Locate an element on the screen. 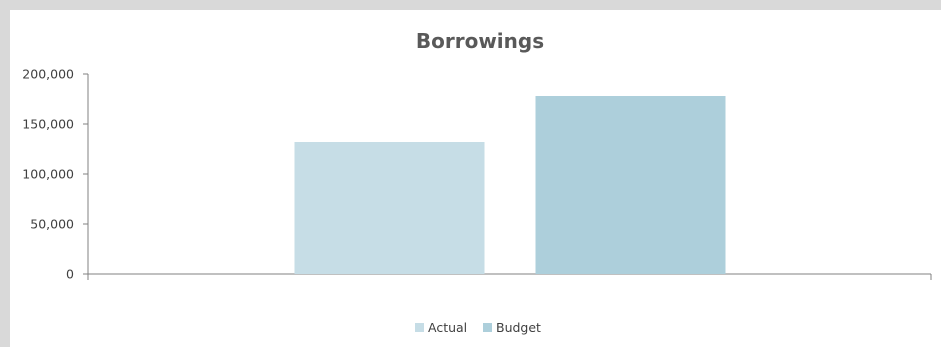  x-axis is located at coordinates (507, 276).